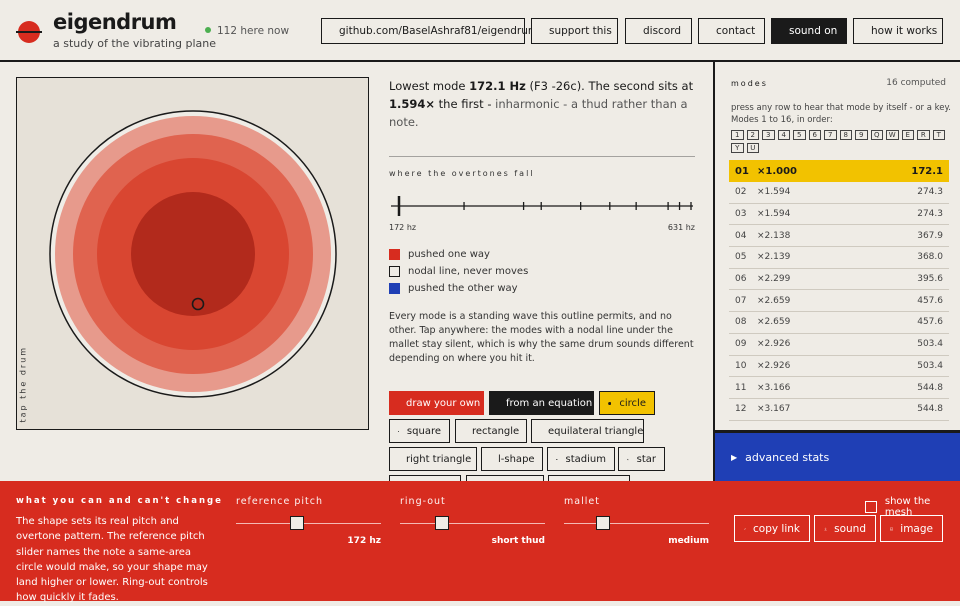 The width and height of the screenshot is (960, 606). Describe the element at coordinates (681, 227) in the screenshot. I see `overtone-max-label: 631 hz` at that location.